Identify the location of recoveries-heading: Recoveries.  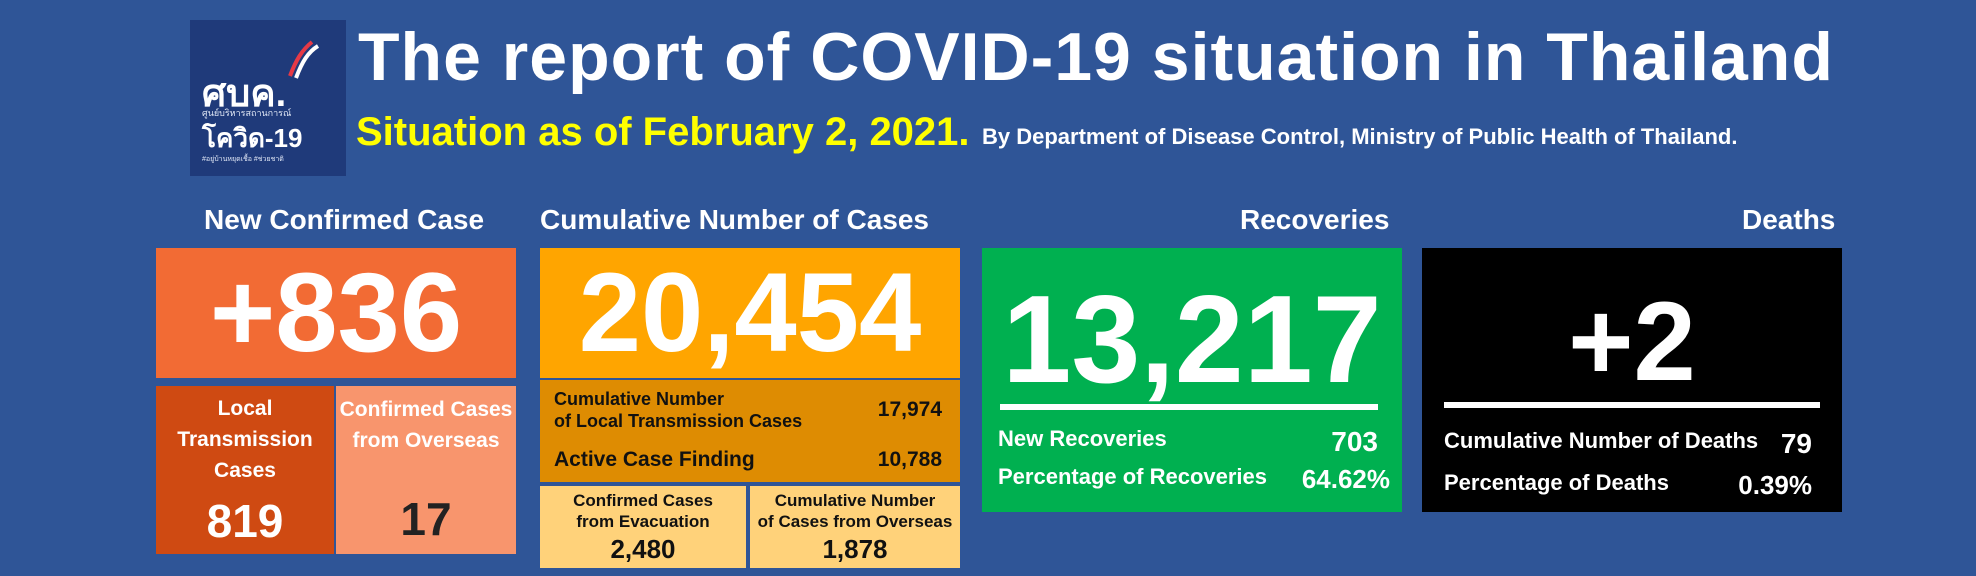
(1315, 219).